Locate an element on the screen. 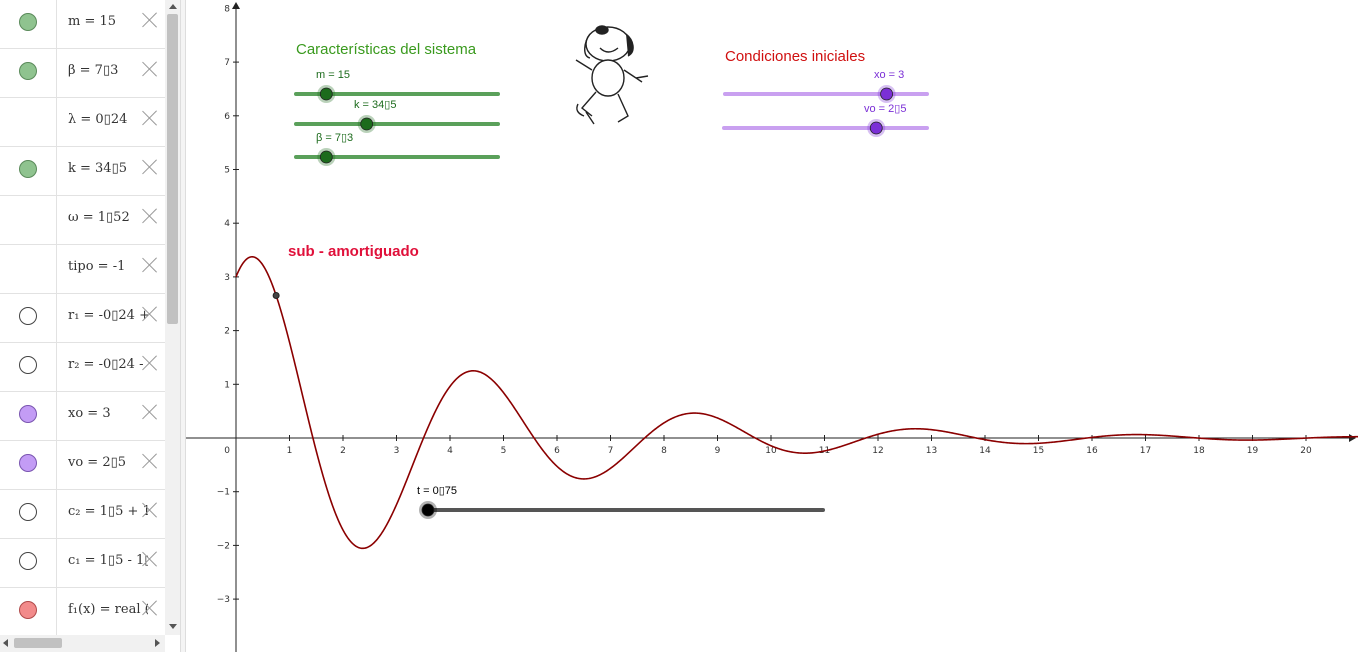 Image resolution: width=1358 pixels, height=652 pixels. vertical-scroll-thumb is located at coordinates (172, 169).